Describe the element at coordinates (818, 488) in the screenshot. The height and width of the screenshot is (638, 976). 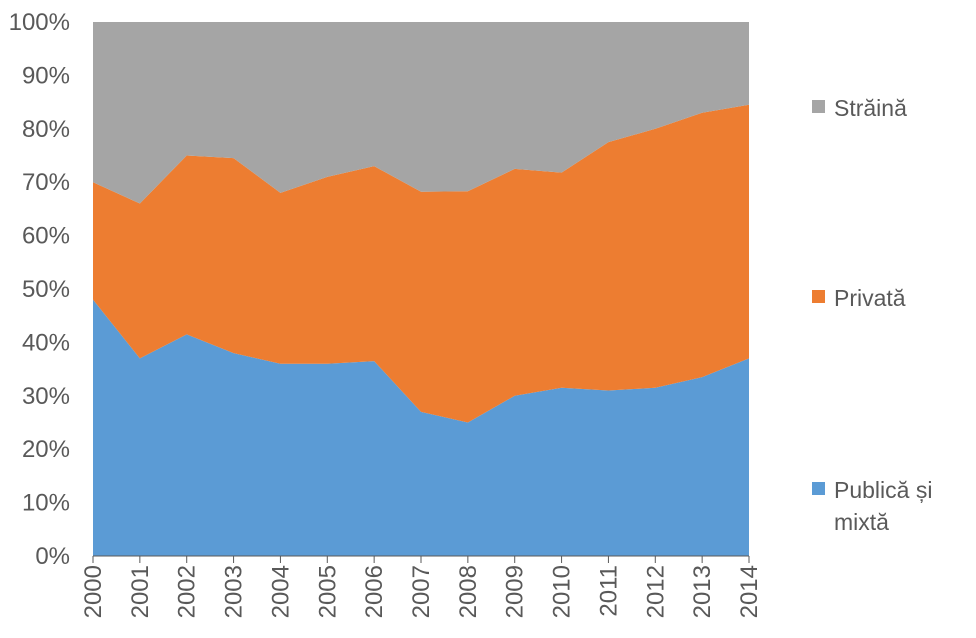
I see `legend-swatch-publica-si-mixta` at that location.